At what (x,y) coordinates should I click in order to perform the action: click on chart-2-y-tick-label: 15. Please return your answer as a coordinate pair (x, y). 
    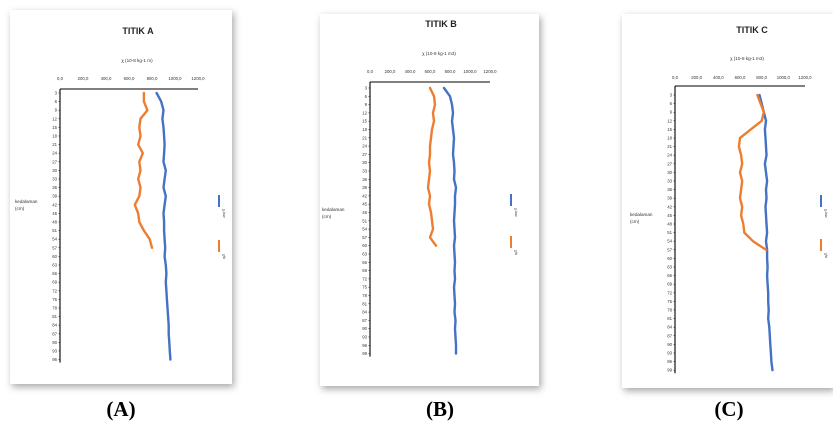
    Looking at the image, I should click on (669, 129).